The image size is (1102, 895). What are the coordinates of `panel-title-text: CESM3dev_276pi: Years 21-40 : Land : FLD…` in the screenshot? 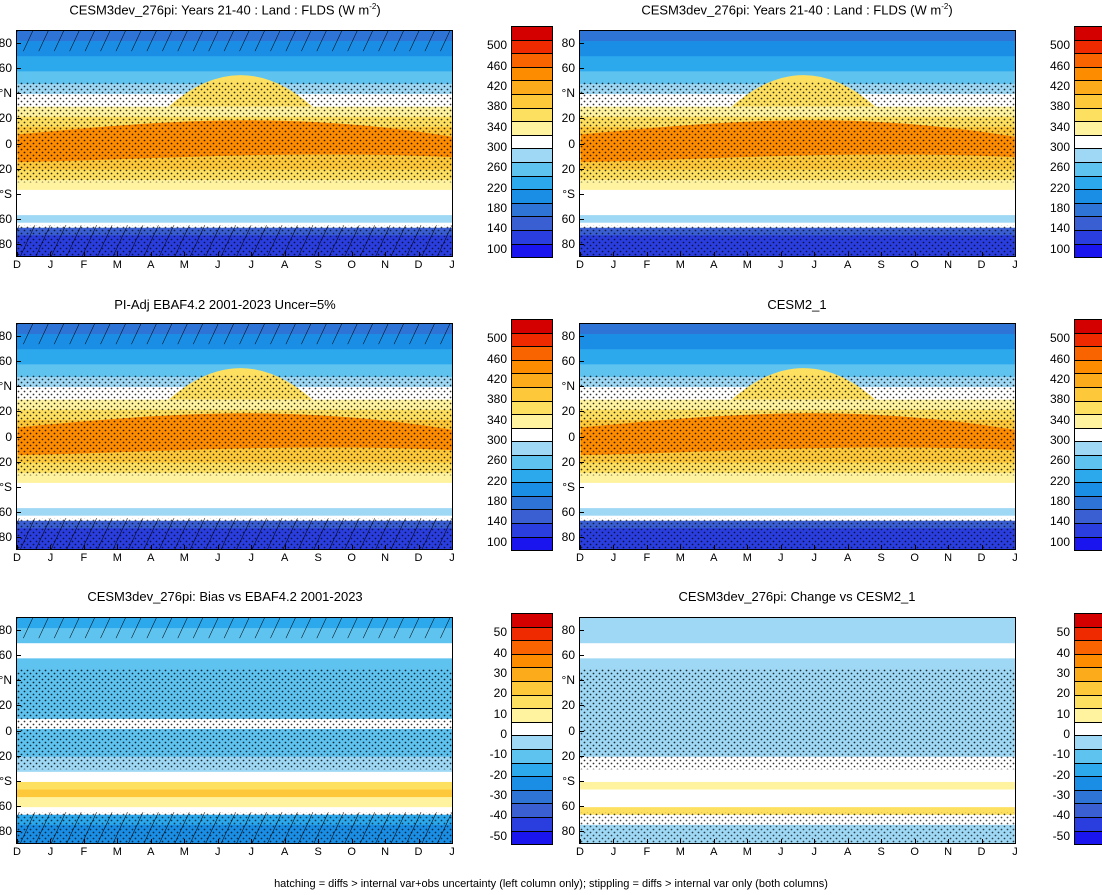 It's located at (219, 10).